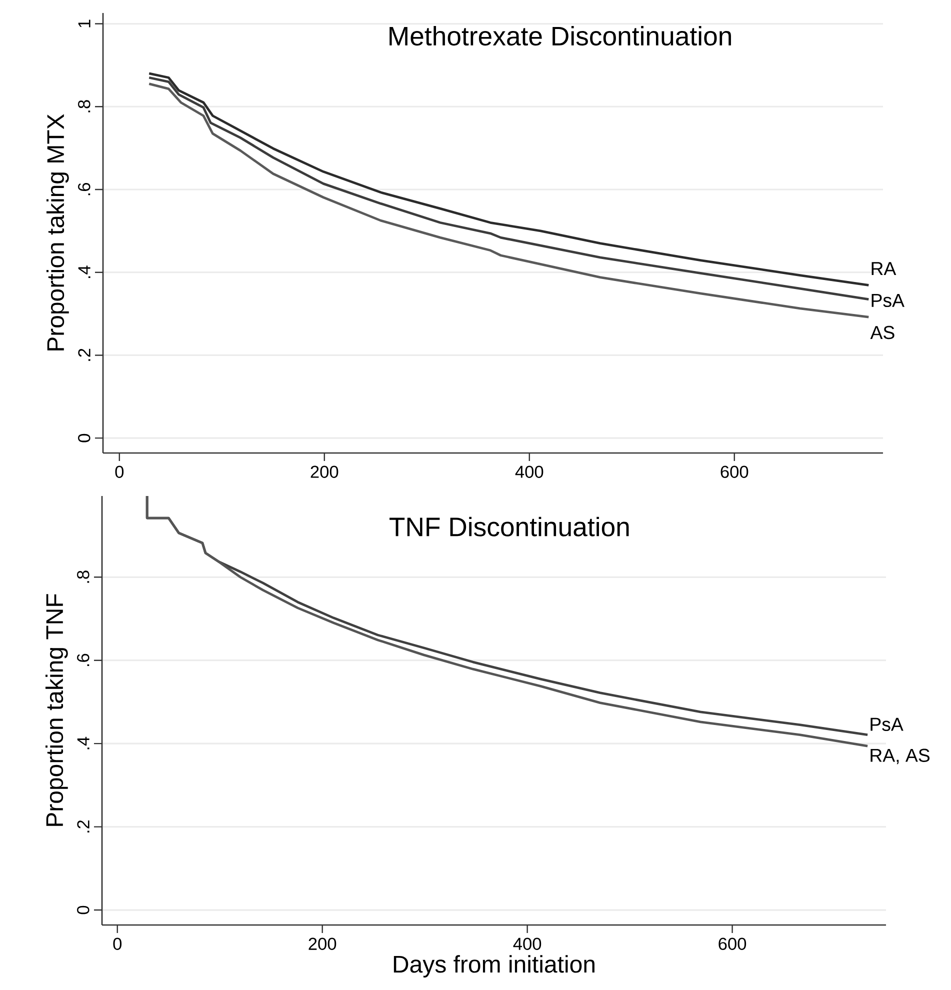  What do you see at coordinates (509, 526) in the screenshot?
I see `text: TNF Discontinuation` at bounding box center [509, 526].